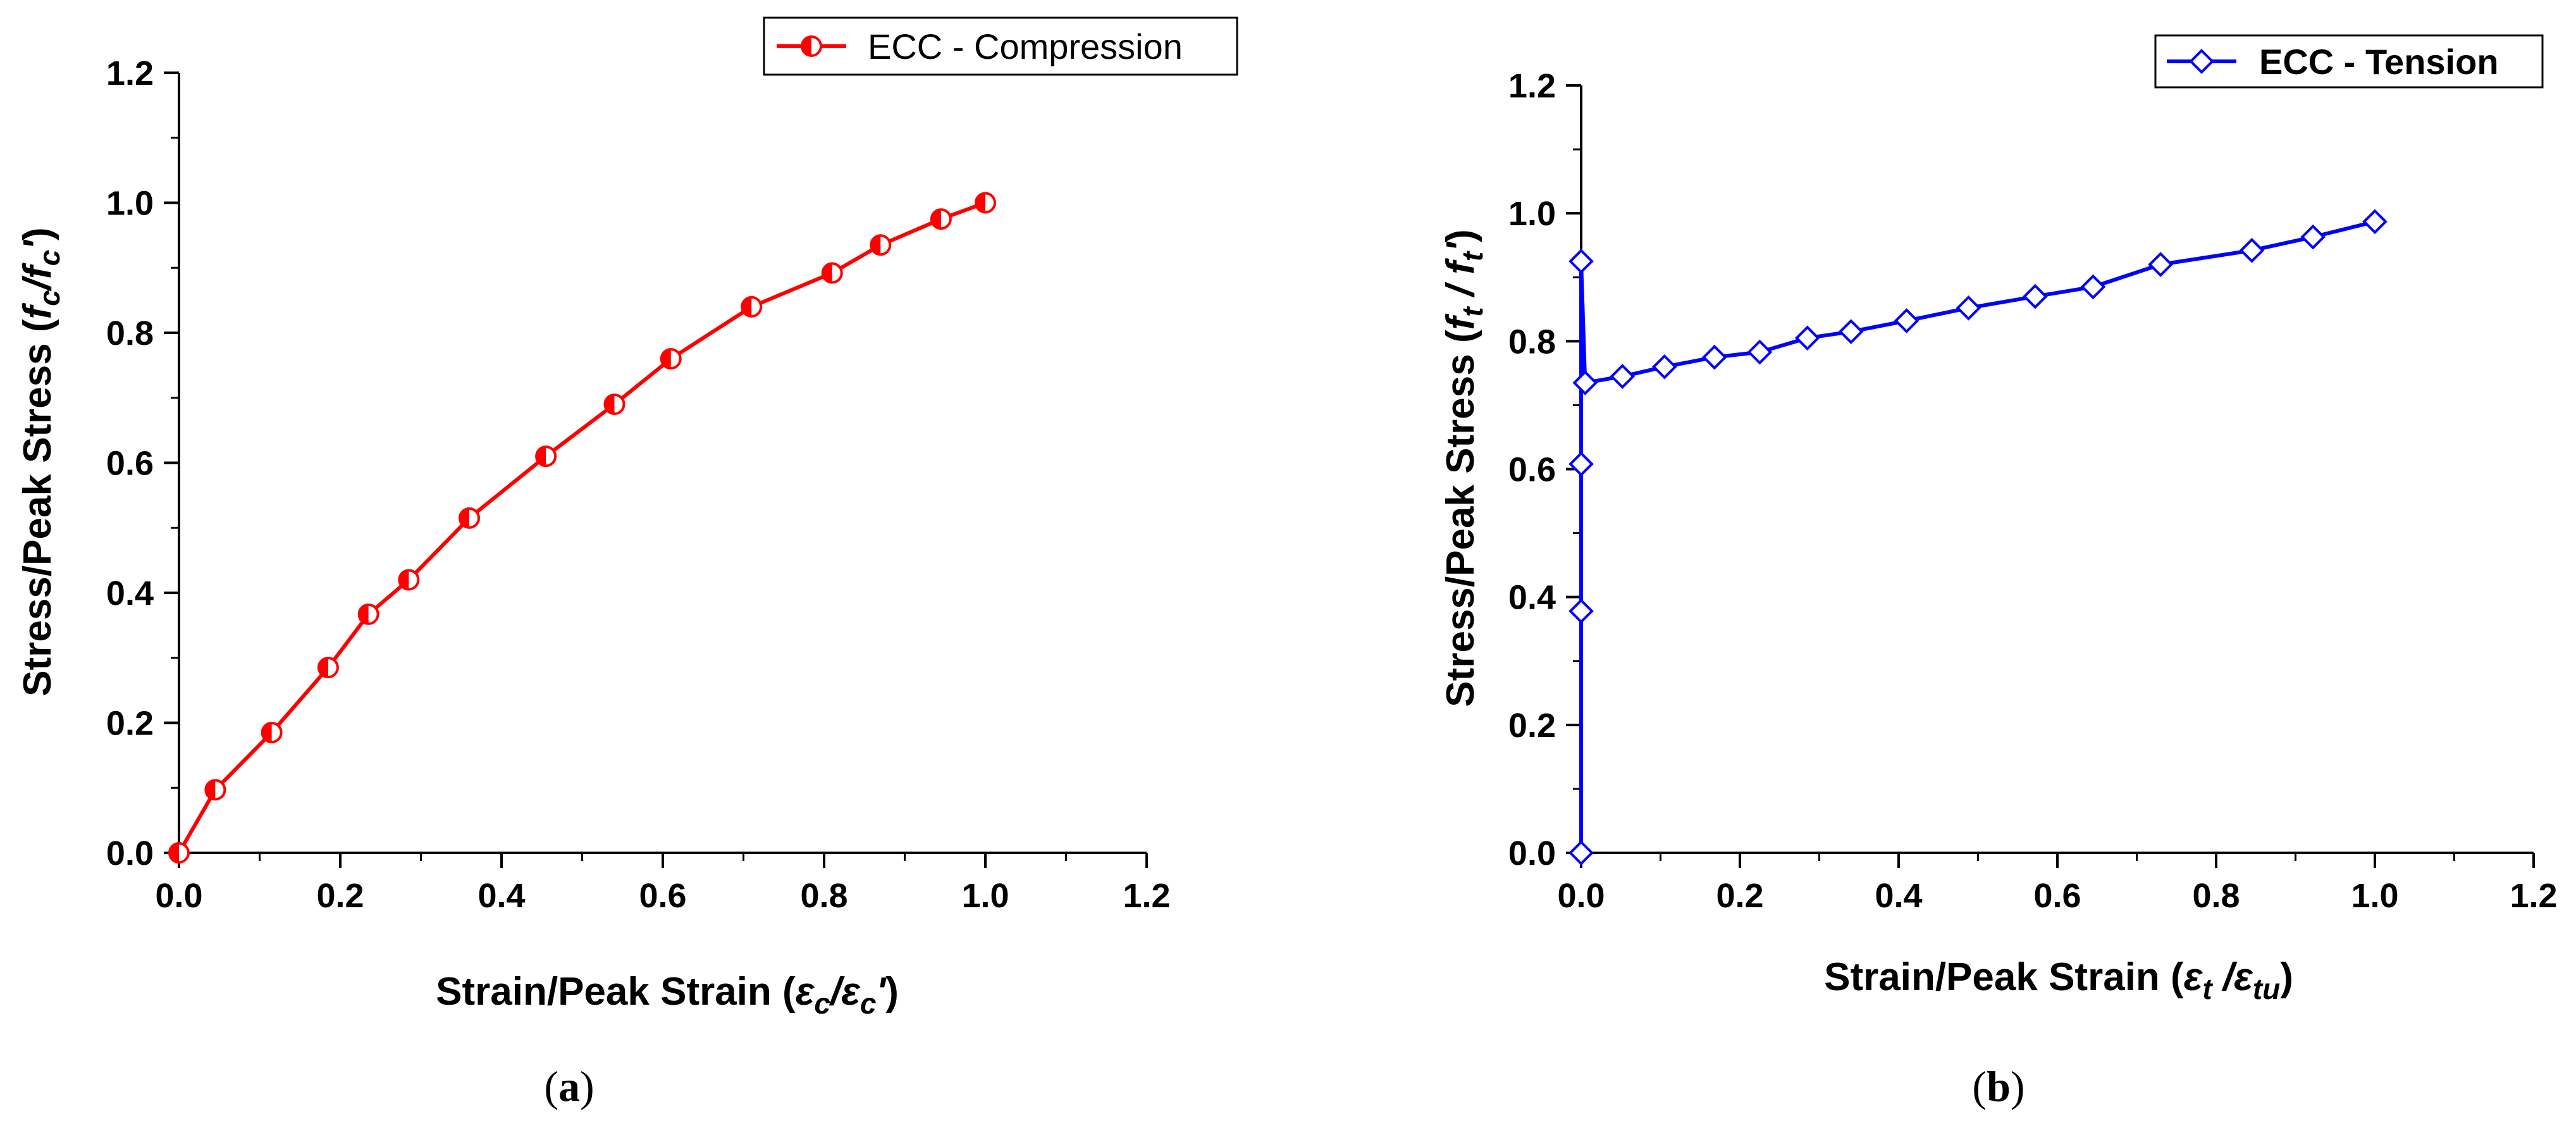 Image resolution: width=2576 pixels, height=1123 pixels. I want to click on legend-label-b: ECC - Tension, so click(2379, 62).